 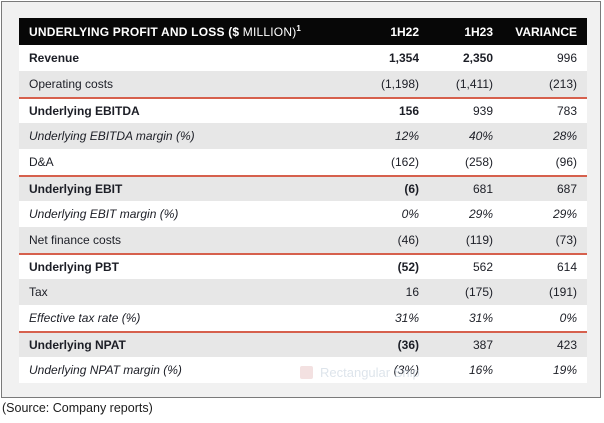 What do you see at coordinates (74, 267) in the screenshot?
I see `row-label: Underlying PBT` at bounding box center [74, 267].